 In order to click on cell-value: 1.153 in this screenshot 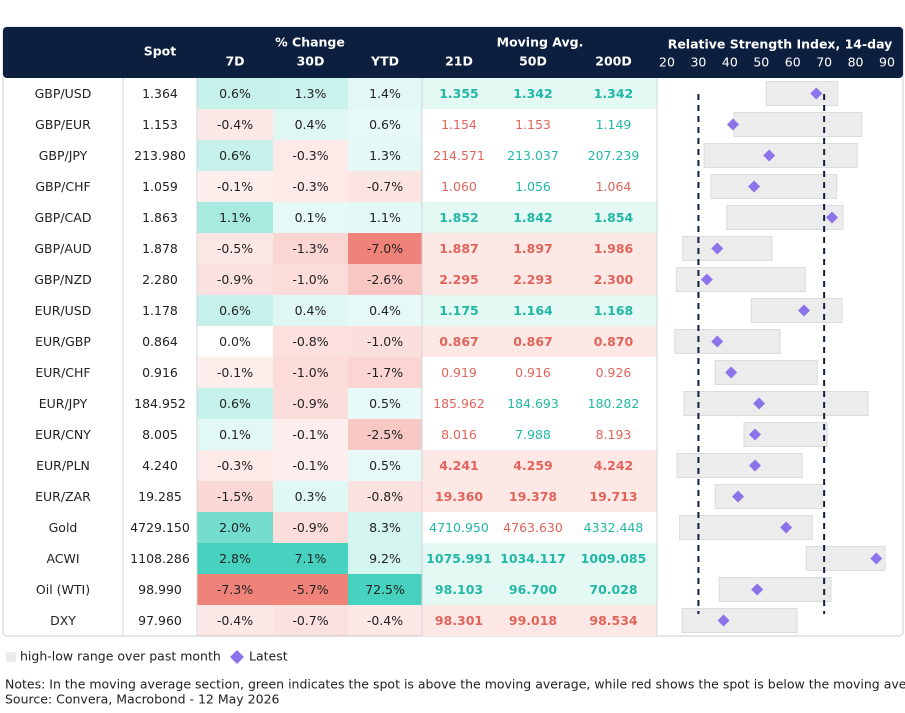, I will do `click(160, 124)`.